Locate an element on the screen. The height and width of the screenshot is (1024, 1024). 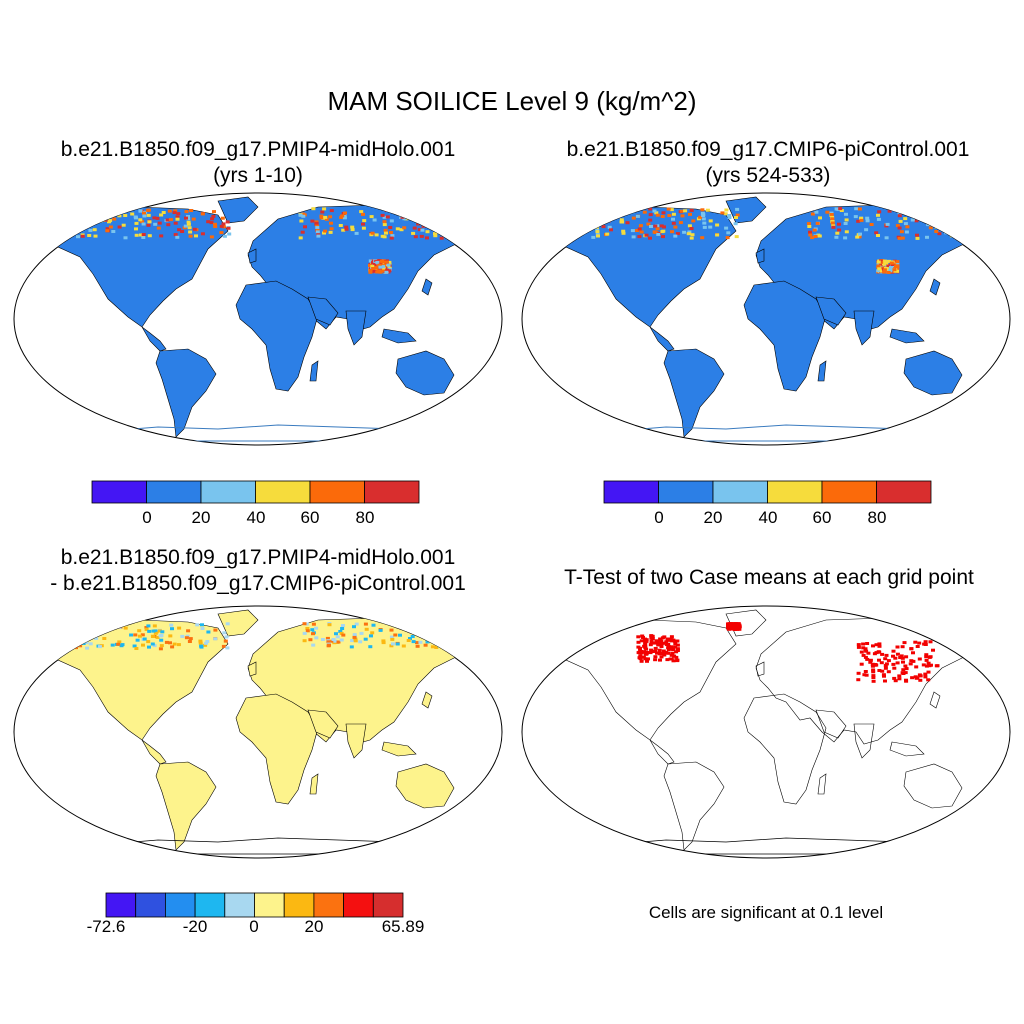
colorbar-absolute-right is located at coordinates (767, 492).